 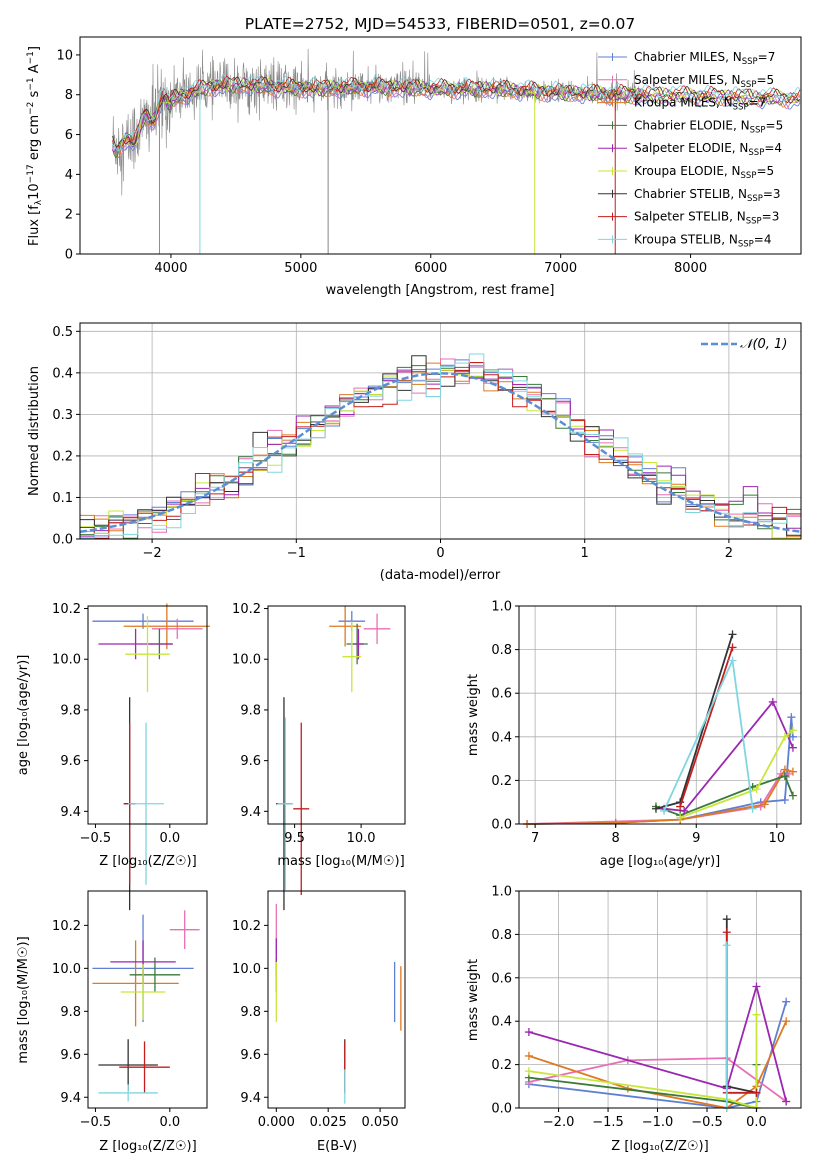 I want to click on x-tick-label: 0.000, so click(x=276, y=1122).